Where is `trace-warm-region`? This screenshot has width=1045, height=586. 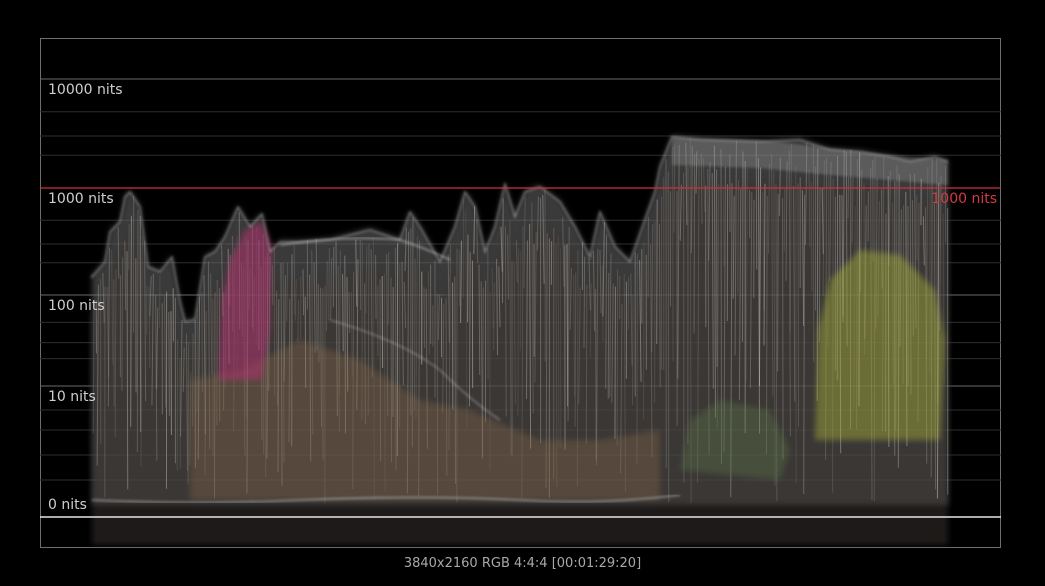 trace-warm-region is located at coordinates (425, 420).